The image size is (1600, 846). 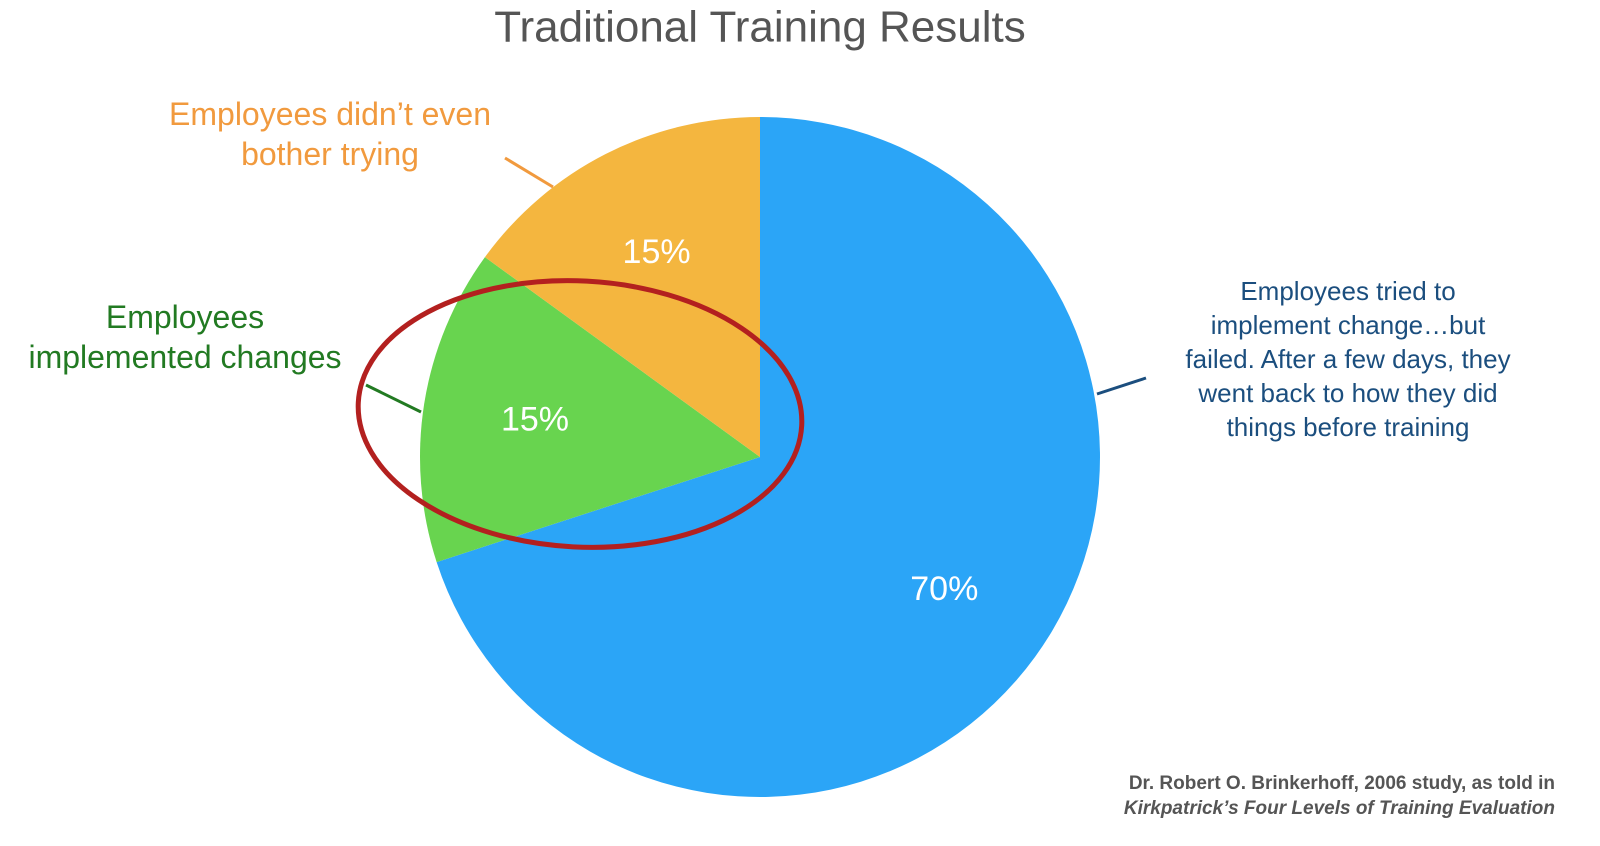 I want to click on highlight-ellipse, so click(x=580, y=414).